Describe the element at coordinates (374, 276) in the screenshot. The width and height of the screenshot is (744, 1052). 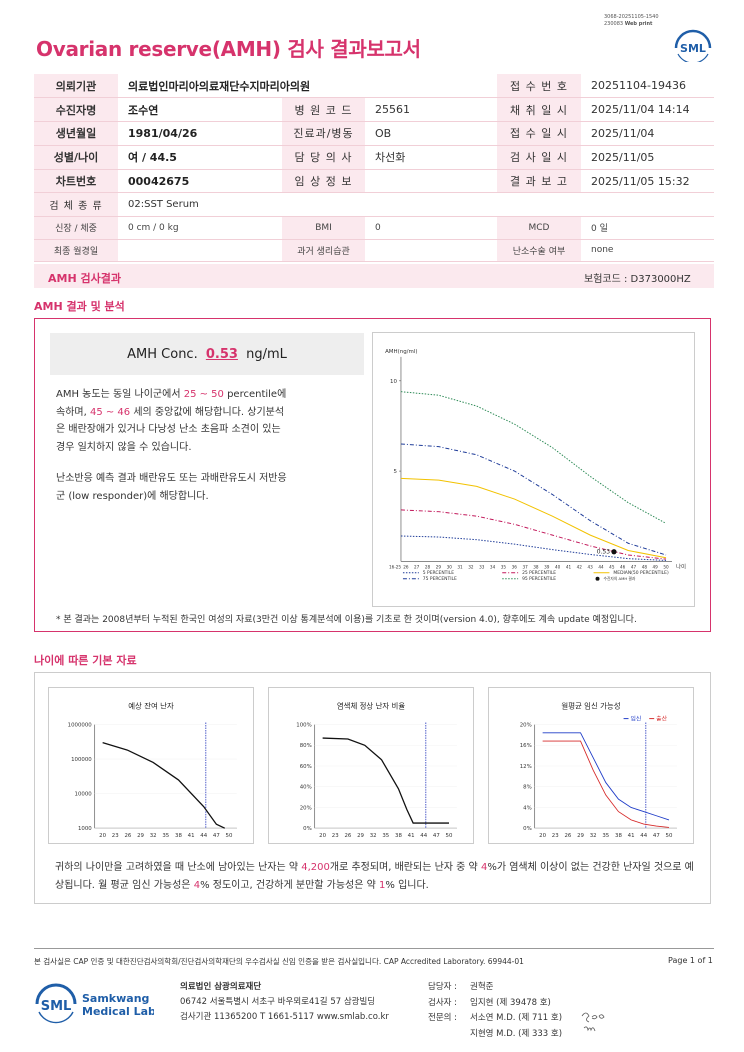
I see `result-band` at that location.